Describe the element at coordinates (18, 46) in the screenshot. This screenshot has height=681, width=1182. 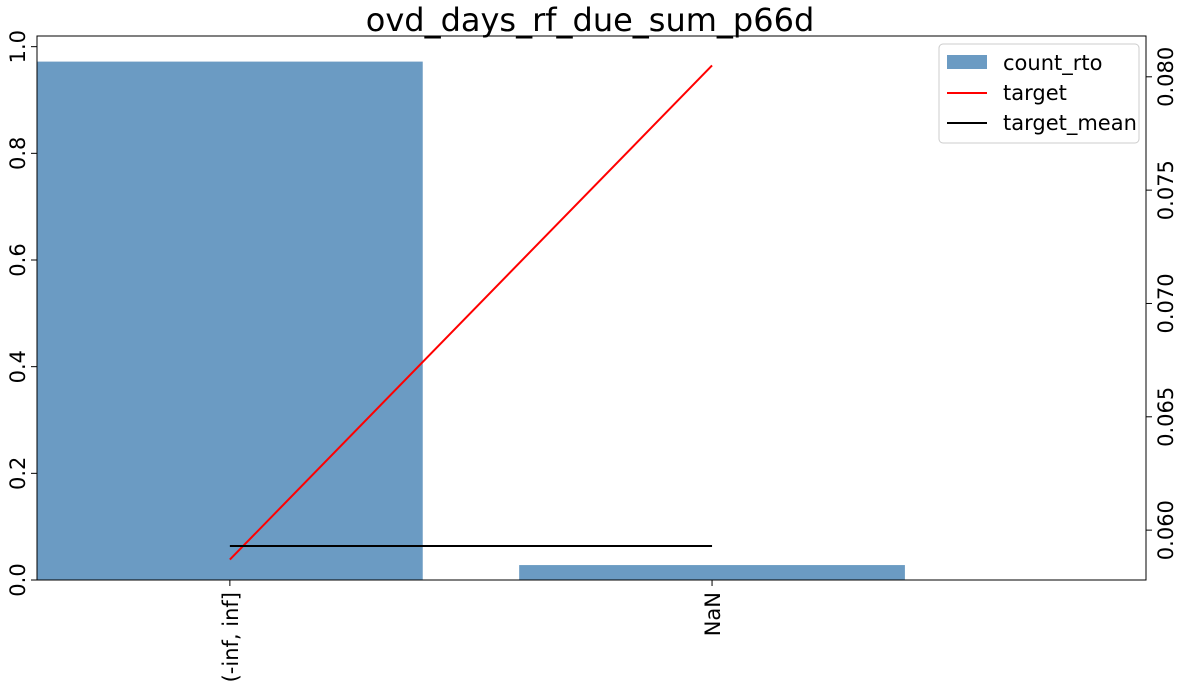
I see `left-tick-label: 1.0` at that location.